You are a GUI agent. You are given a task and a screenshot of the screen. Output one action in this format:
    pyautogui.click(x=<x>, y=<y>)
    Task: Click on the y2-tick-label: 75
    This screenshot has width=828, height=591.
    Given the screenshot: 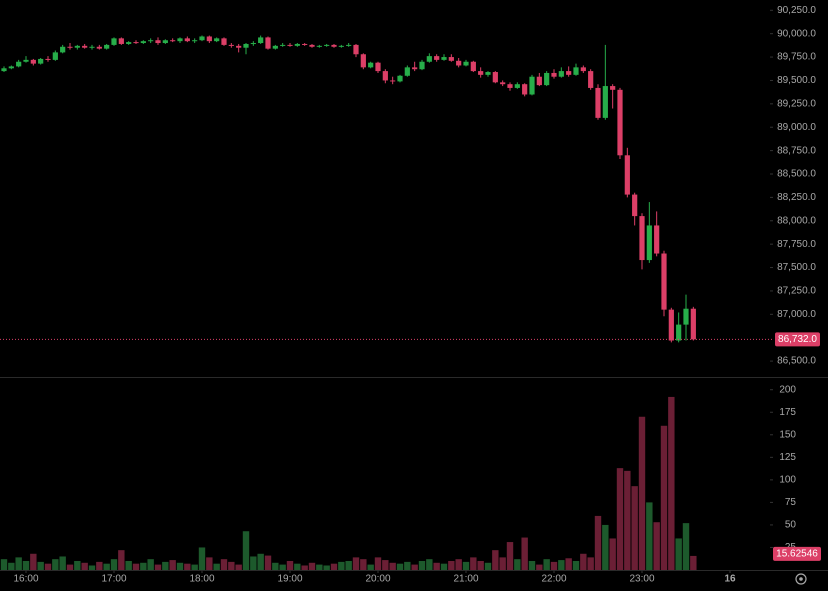 What is the action you would take?
    pyautogui.click(x=791, y=502)
    